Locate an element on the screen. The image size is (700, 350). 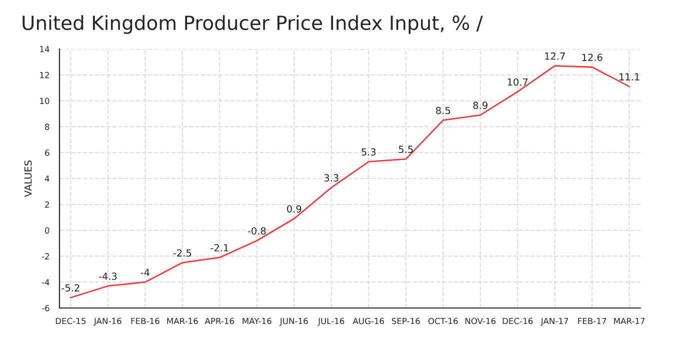
y-tick-label: 10 is located at coordinates (45, 101).